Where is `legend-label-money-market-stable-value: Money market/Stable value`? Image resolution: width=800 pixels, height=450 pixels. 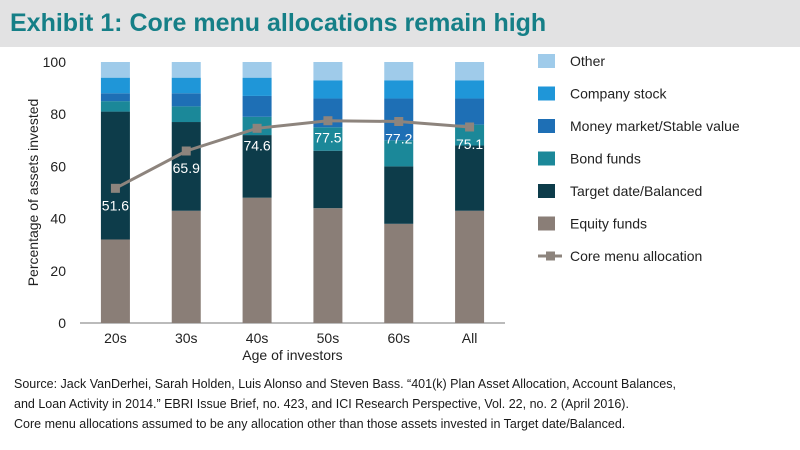 legend-label-money-market-stable-value: Money market/Stable value is located at coordinates (655, 126).